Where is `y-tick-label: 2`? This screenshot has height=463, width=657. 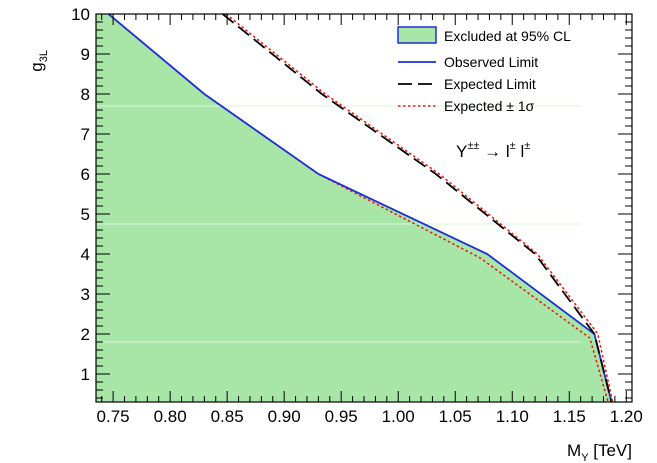 y-tick-label: 2 is located at coordinates (85, 334).